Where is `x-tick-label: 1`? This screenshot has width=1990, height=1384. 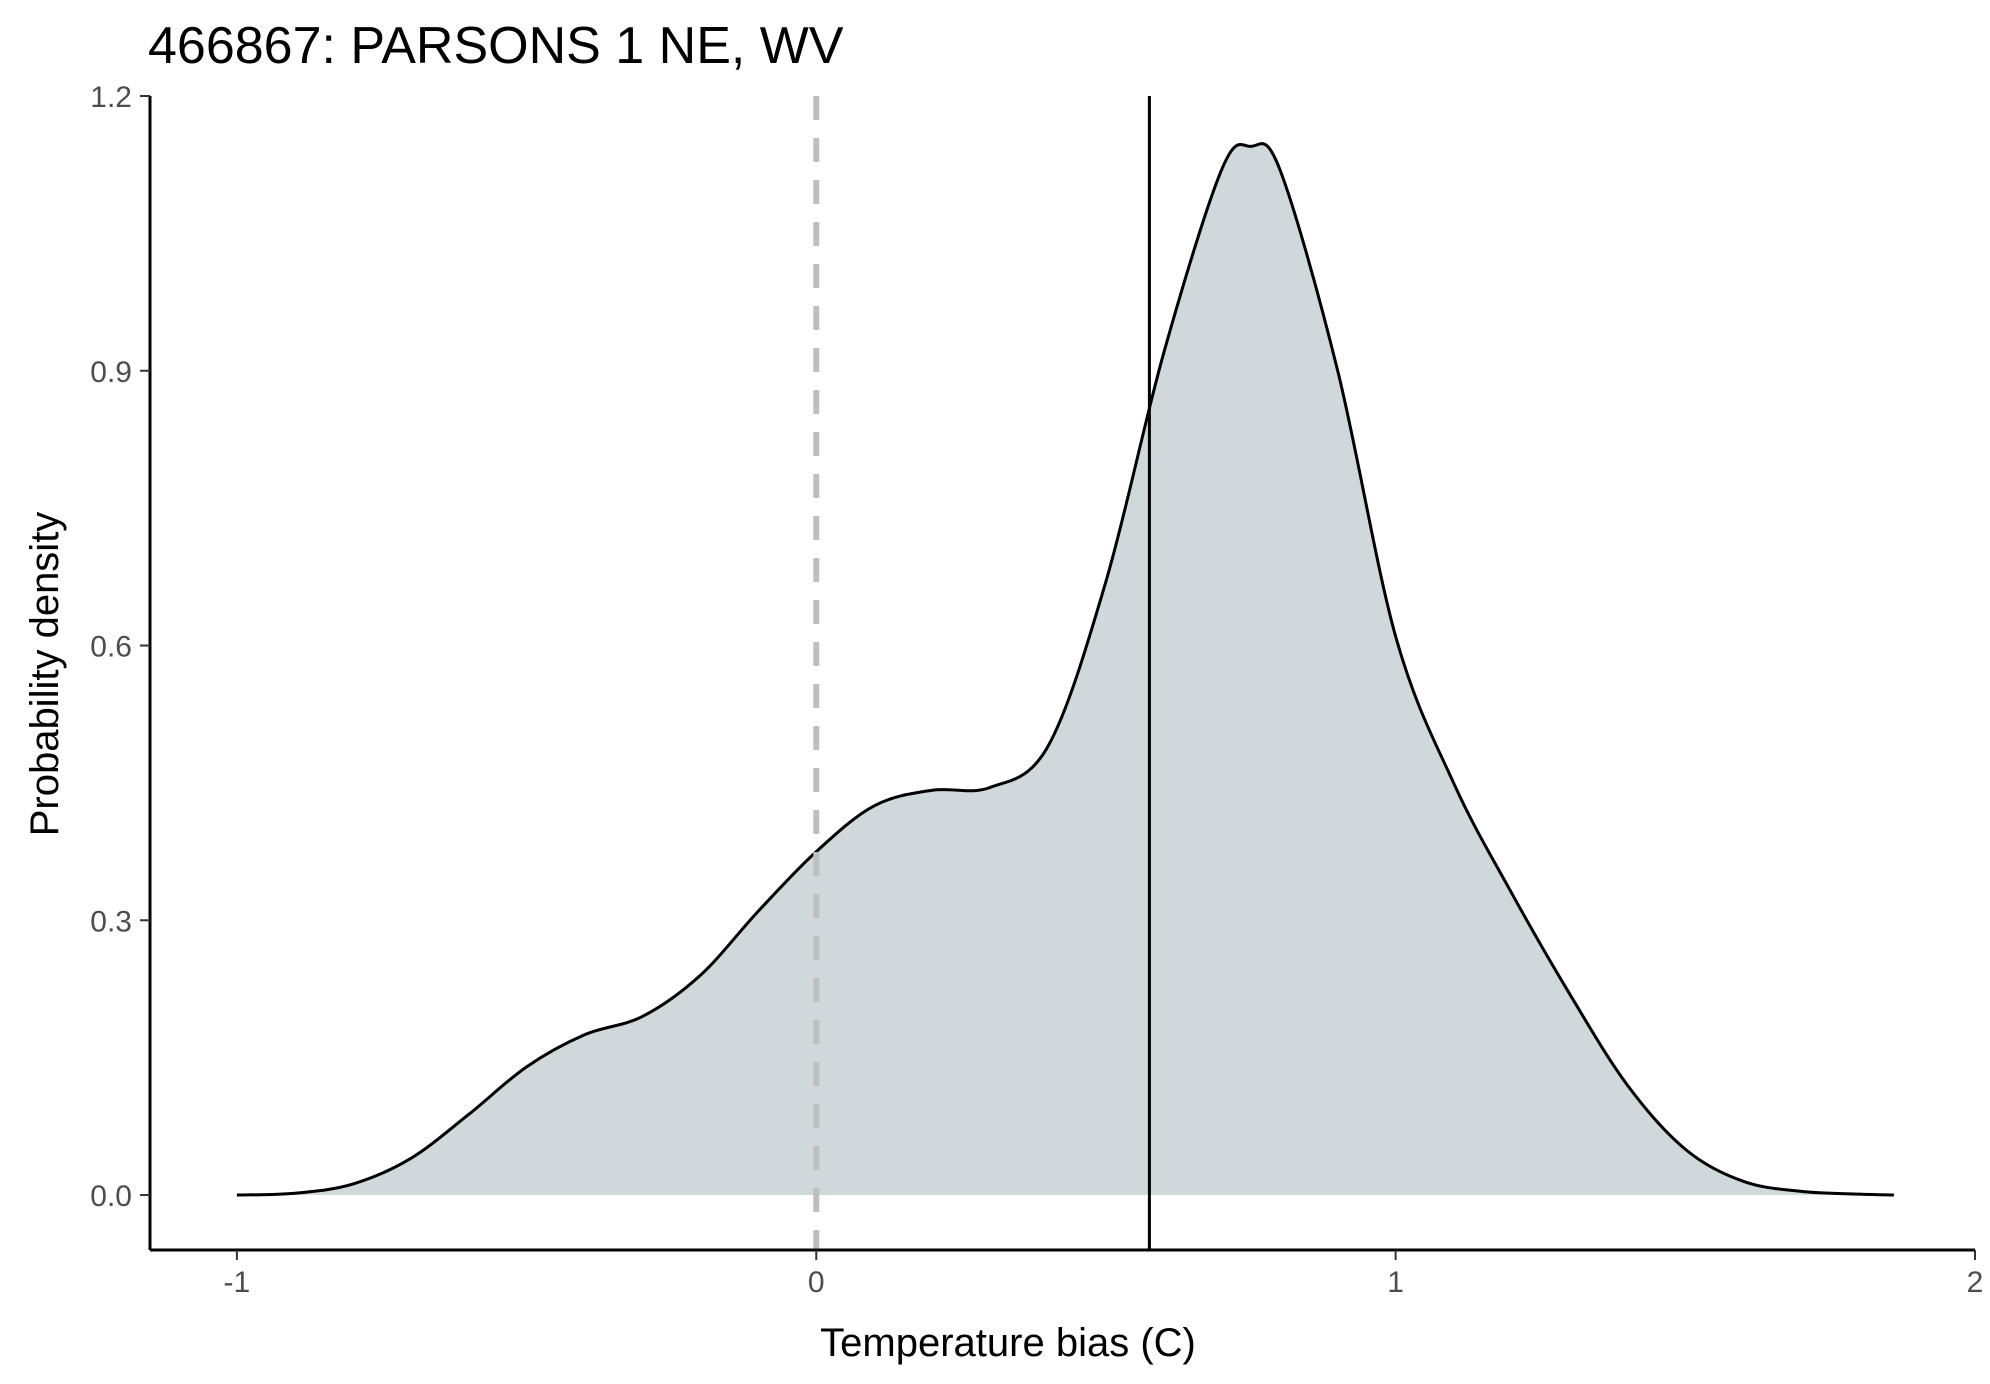
x-tick-label: 1 is located at coordinates (1395, 1282).